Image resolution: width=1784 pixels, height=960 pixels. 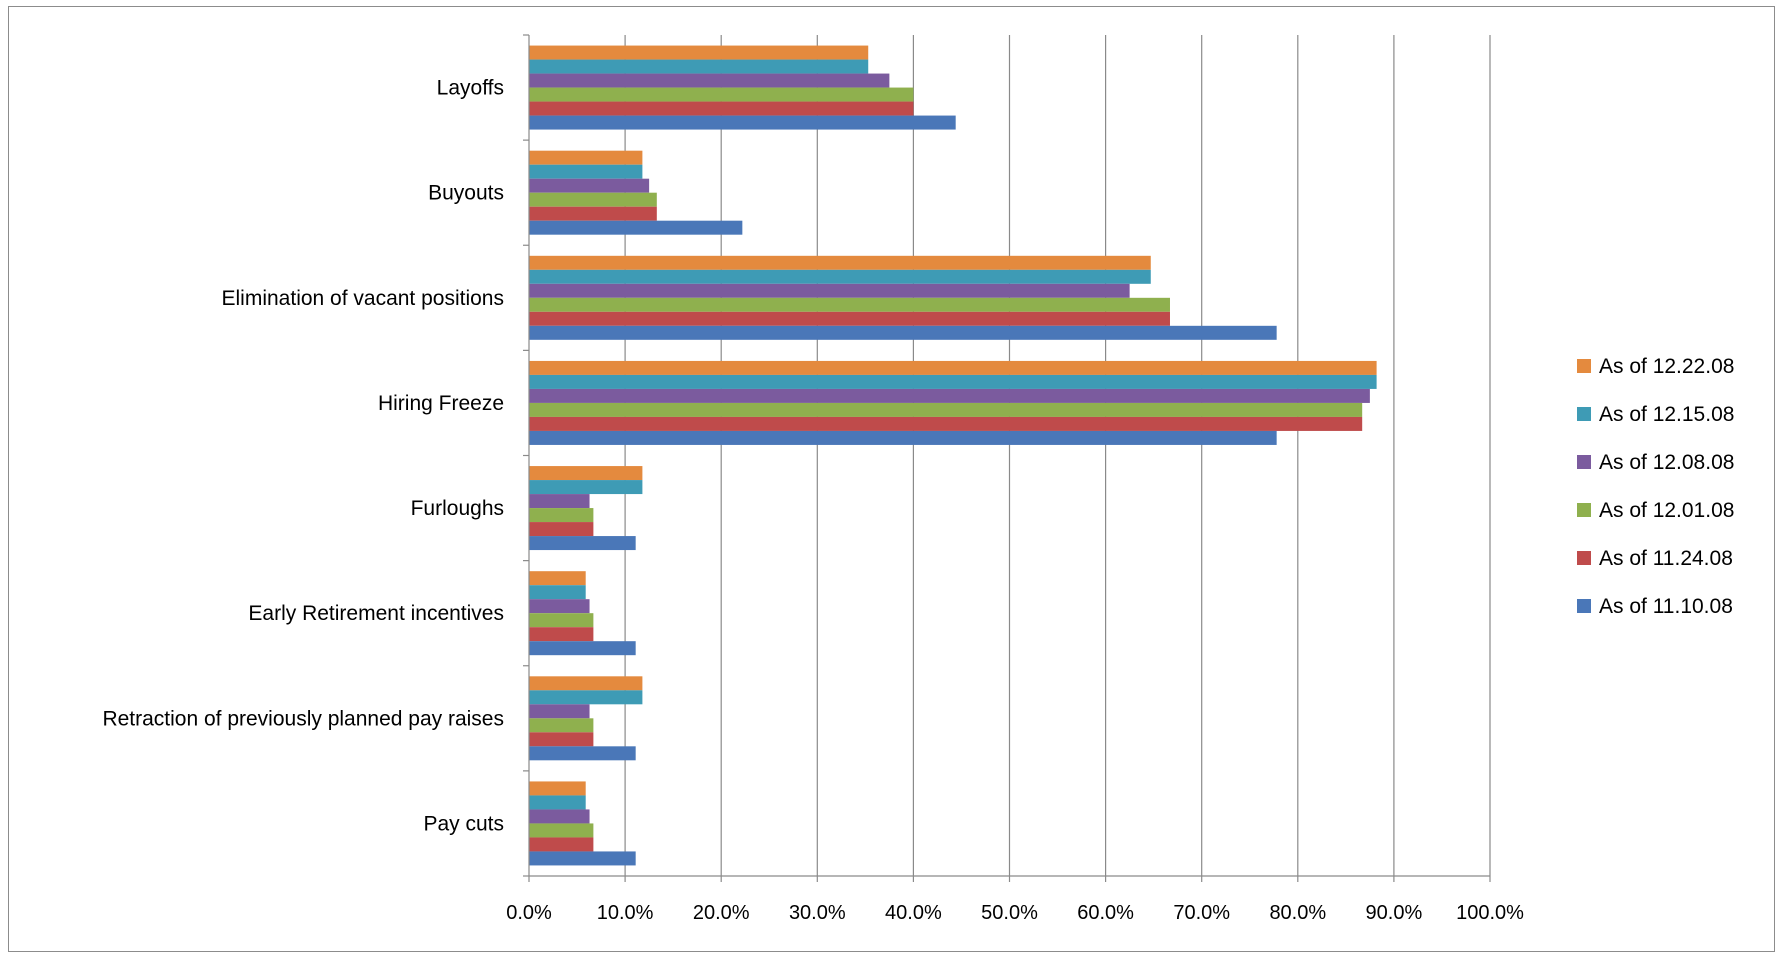 I want to click on x-tick-label: 30.0%, so click(x=817, y=913).